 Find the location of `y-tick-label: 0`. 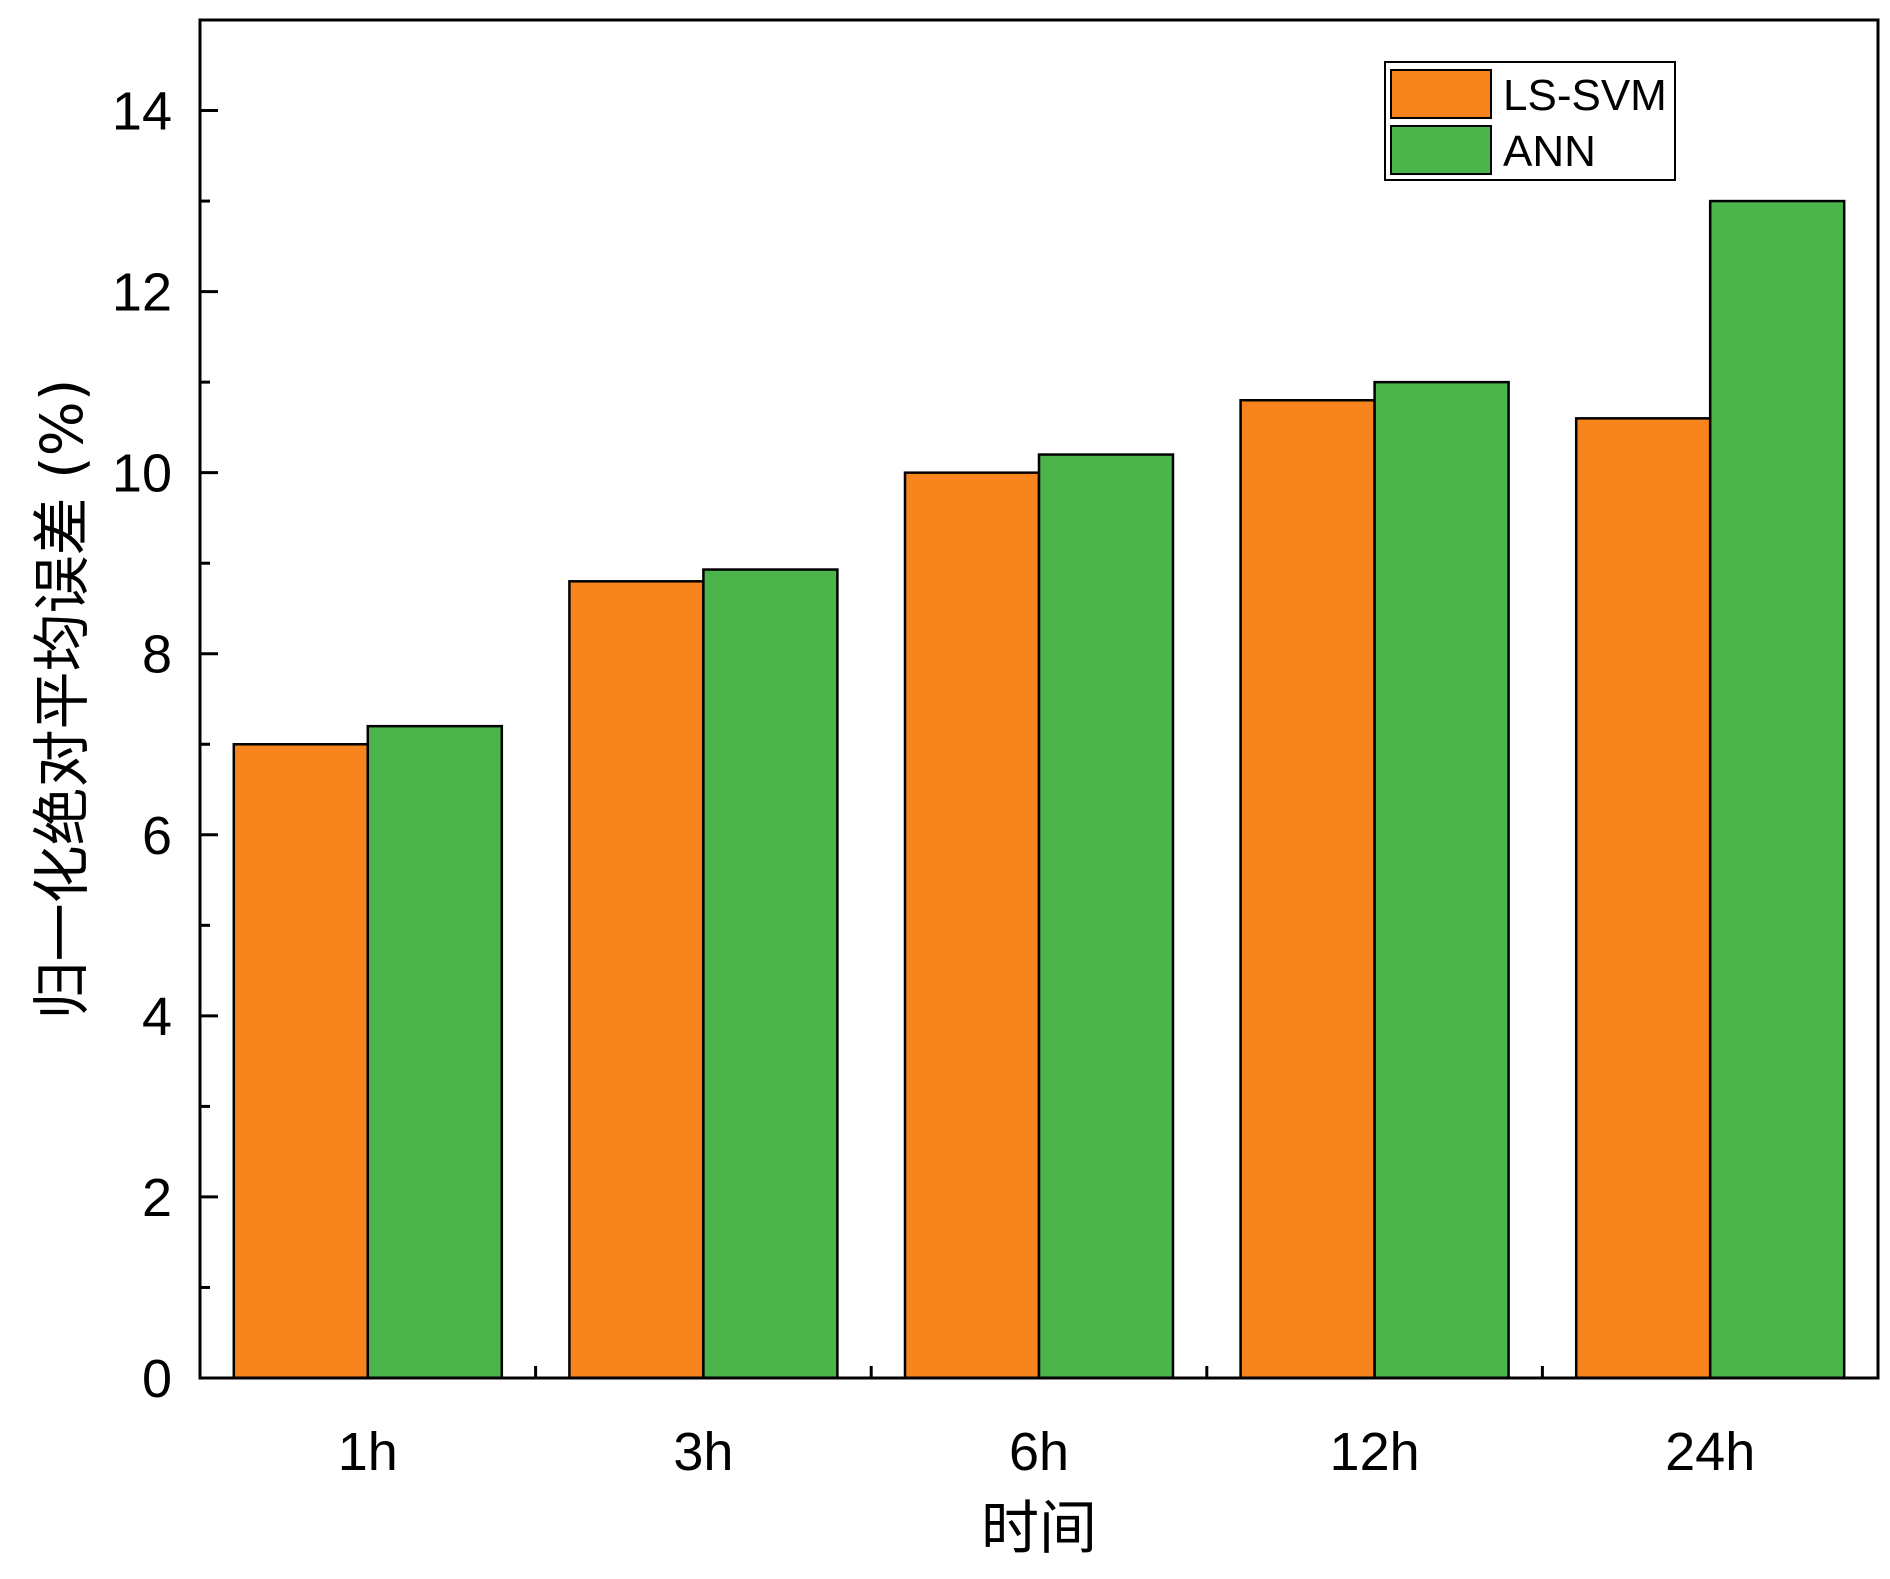

y-tick-label: 0 is located at coordinates (157, 1379).